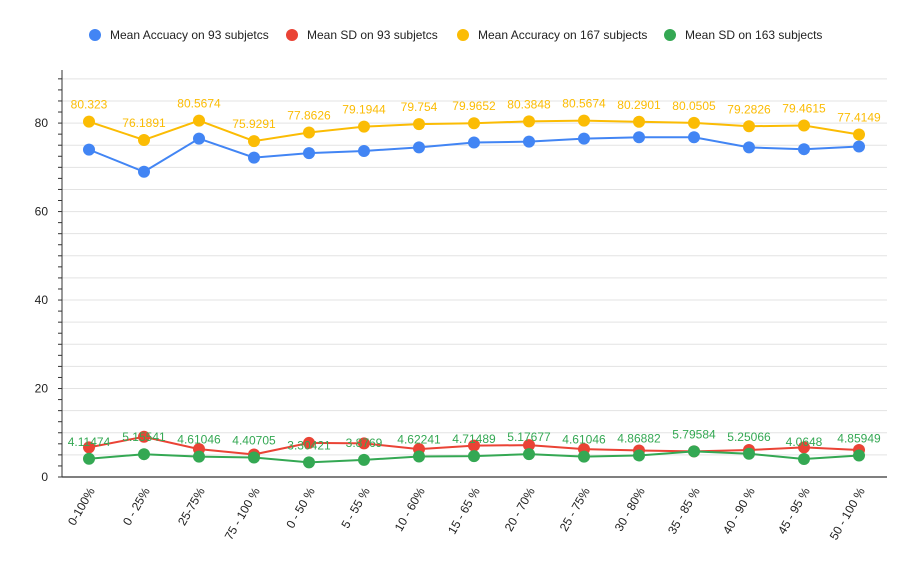  Describe the element at coordinates (189, 35) in the screenshot. I see `legend-label: Mean Accuacy on 93 subjetcs` at that location.